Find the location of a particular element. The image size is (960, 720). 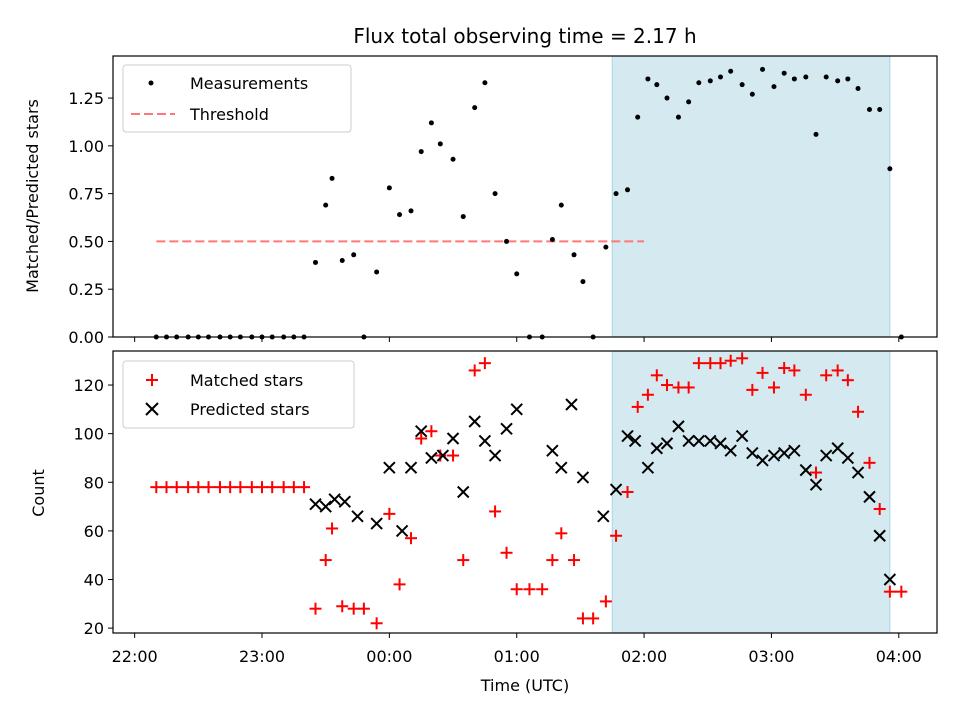

count-ytick-label: 60 is located at coordinates (94, 531).